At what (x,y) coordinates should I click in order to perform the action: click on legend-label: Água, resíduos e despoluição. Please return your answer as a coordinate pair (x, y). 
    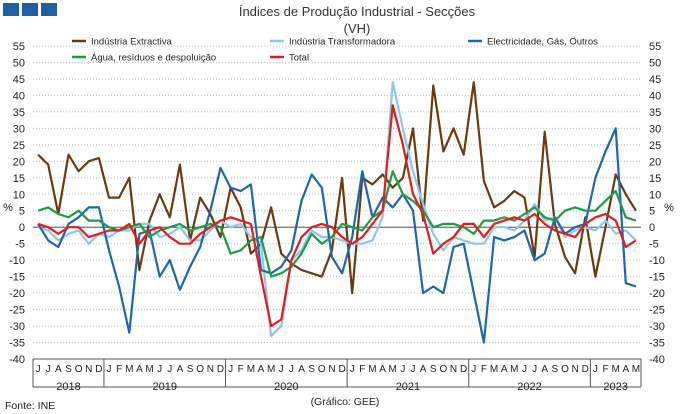
    Looking at the image, I should click on (153, 58).